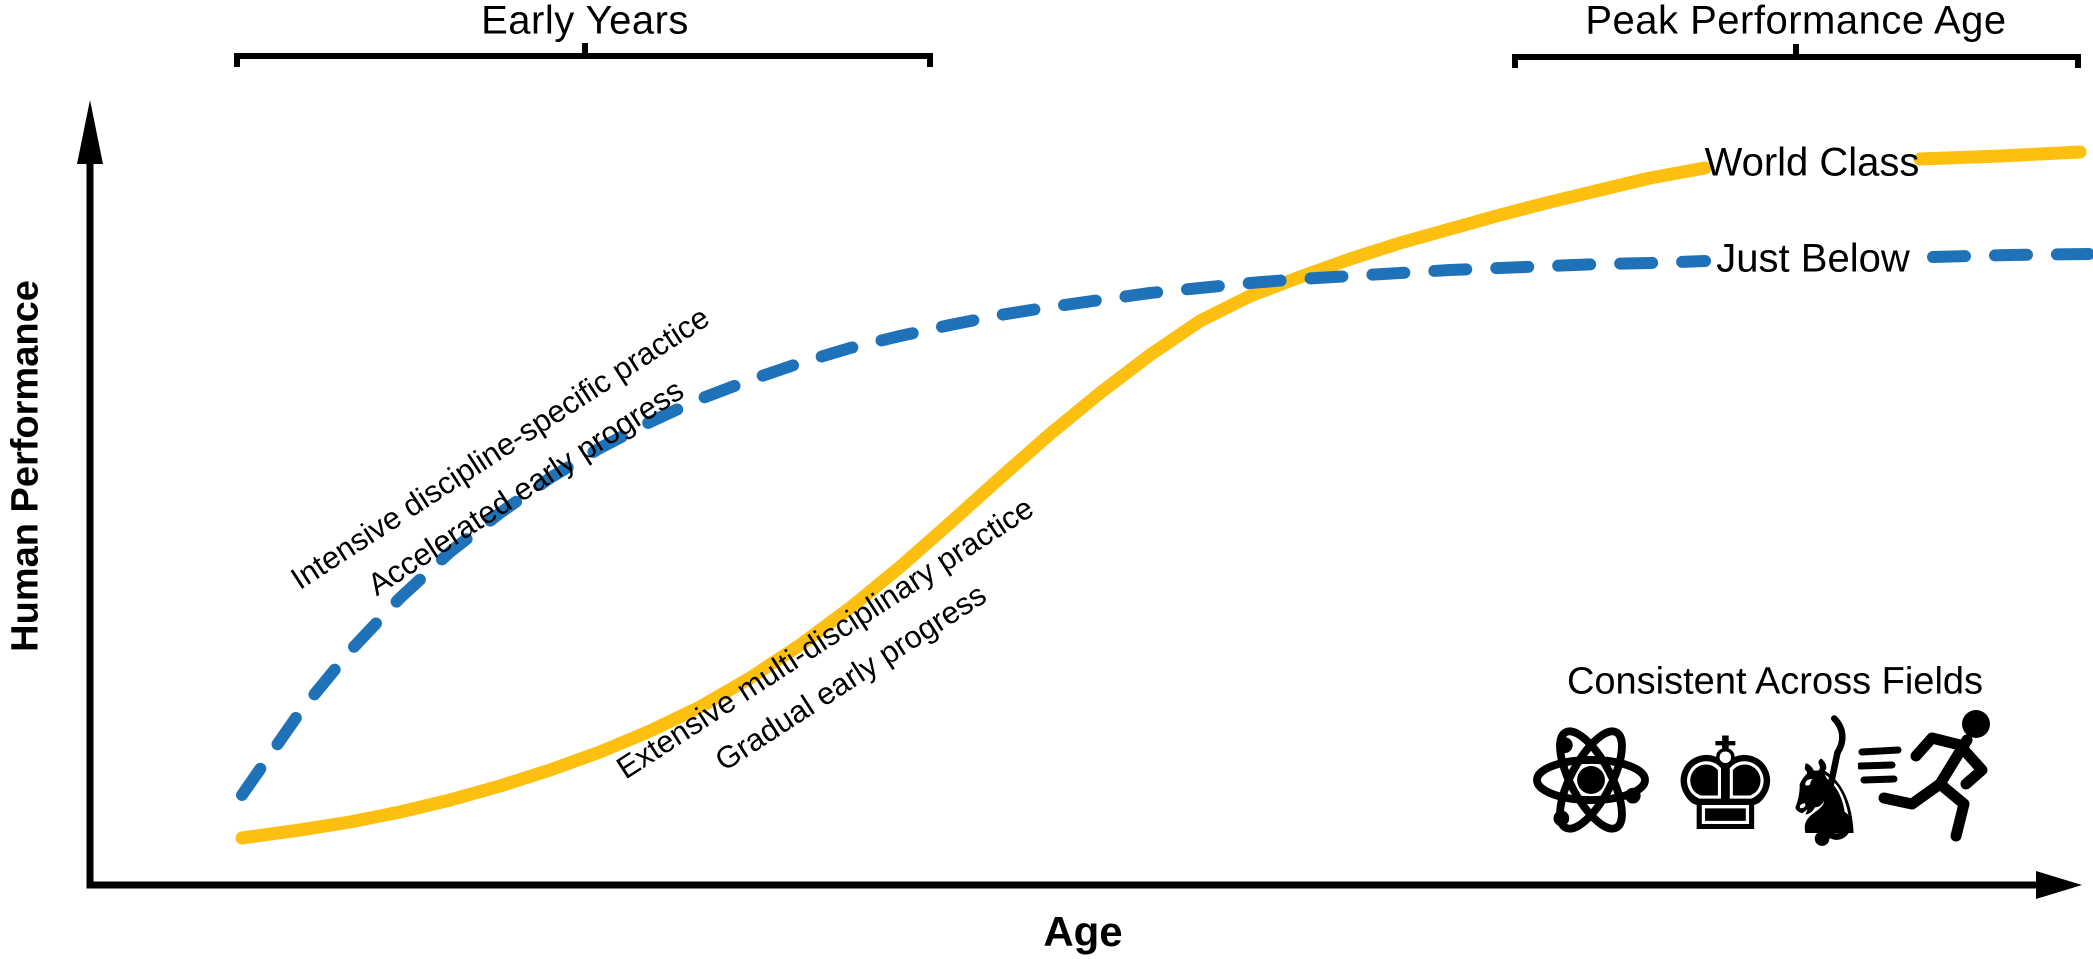 The image size is (2093, 959). What do you see at coordinates (2010, 255) in the screenshot?
I see `just-below-curve-end` at bounding box center [2010, 255].